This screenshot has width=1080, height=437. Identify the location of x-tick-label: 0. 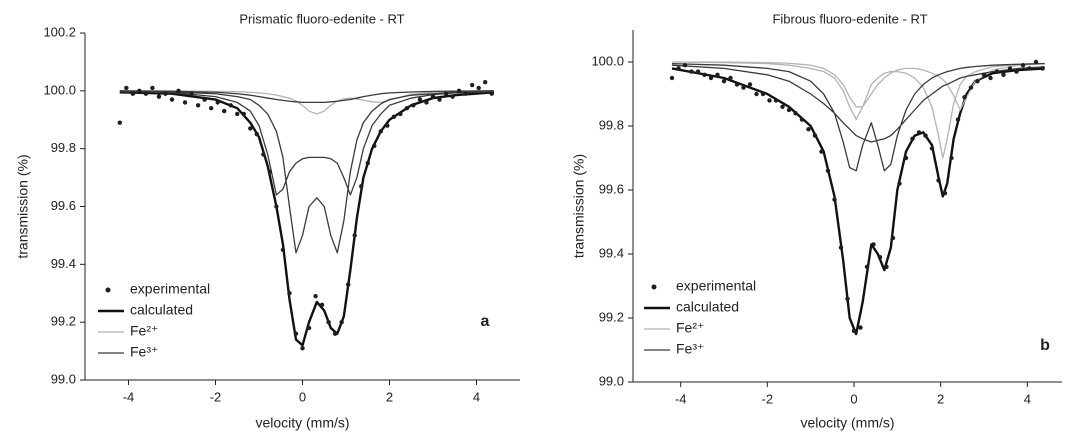
(853, 398).